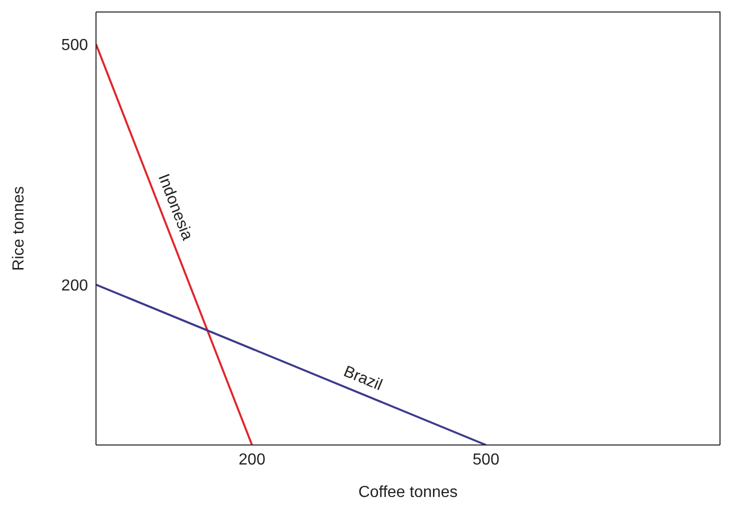 The image size is (729, 513). Describe the element at coordinates (363, 378) in the screenshot. I see `text: Brazil` at that location.